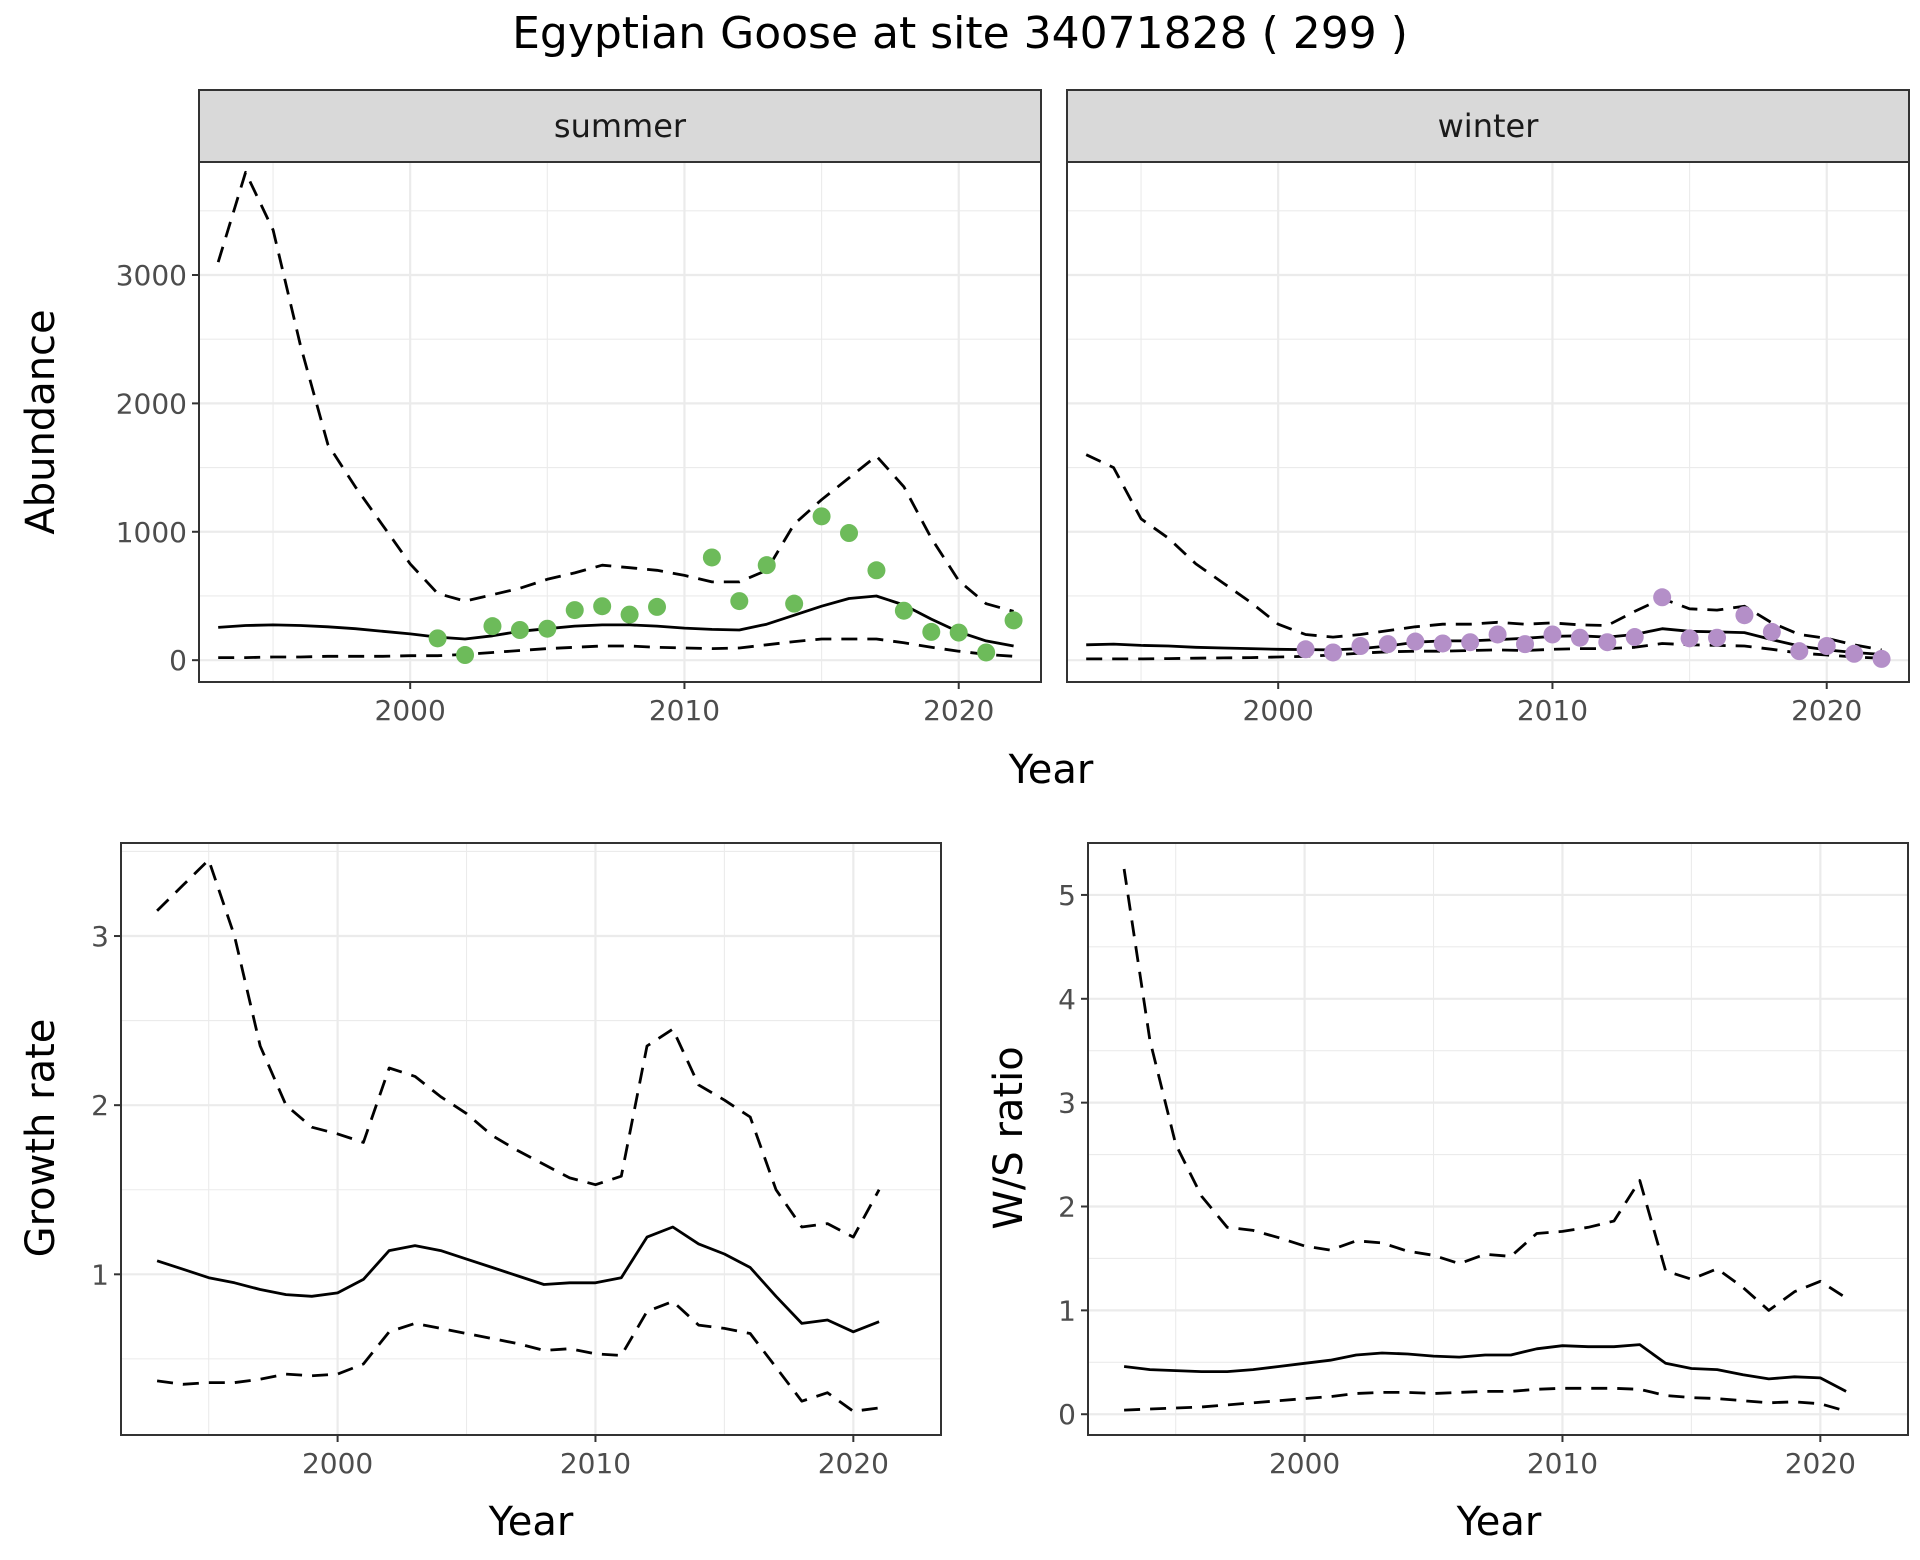 This screenshot has height=1560, width=1920. Describe the element at coordinates (1484, 1090) in the screenshot. I see `ratio-upper-bound-line` at that location.